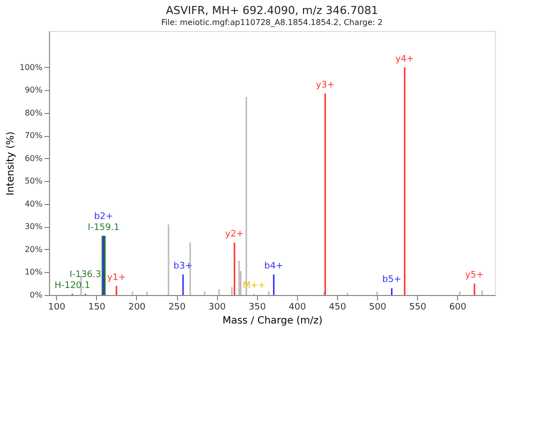  What do you see at coordinates (418, 307) in the screenshot?
I see `x-tick-label: 550` at bounding box center [418, 307].